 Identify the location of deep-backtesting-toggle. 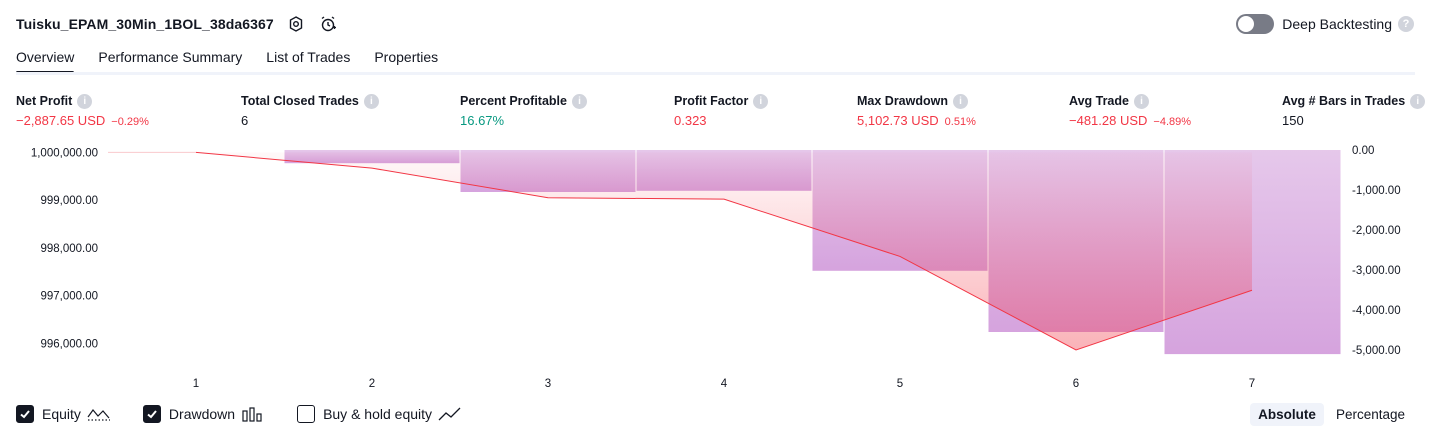
(1255, 24).